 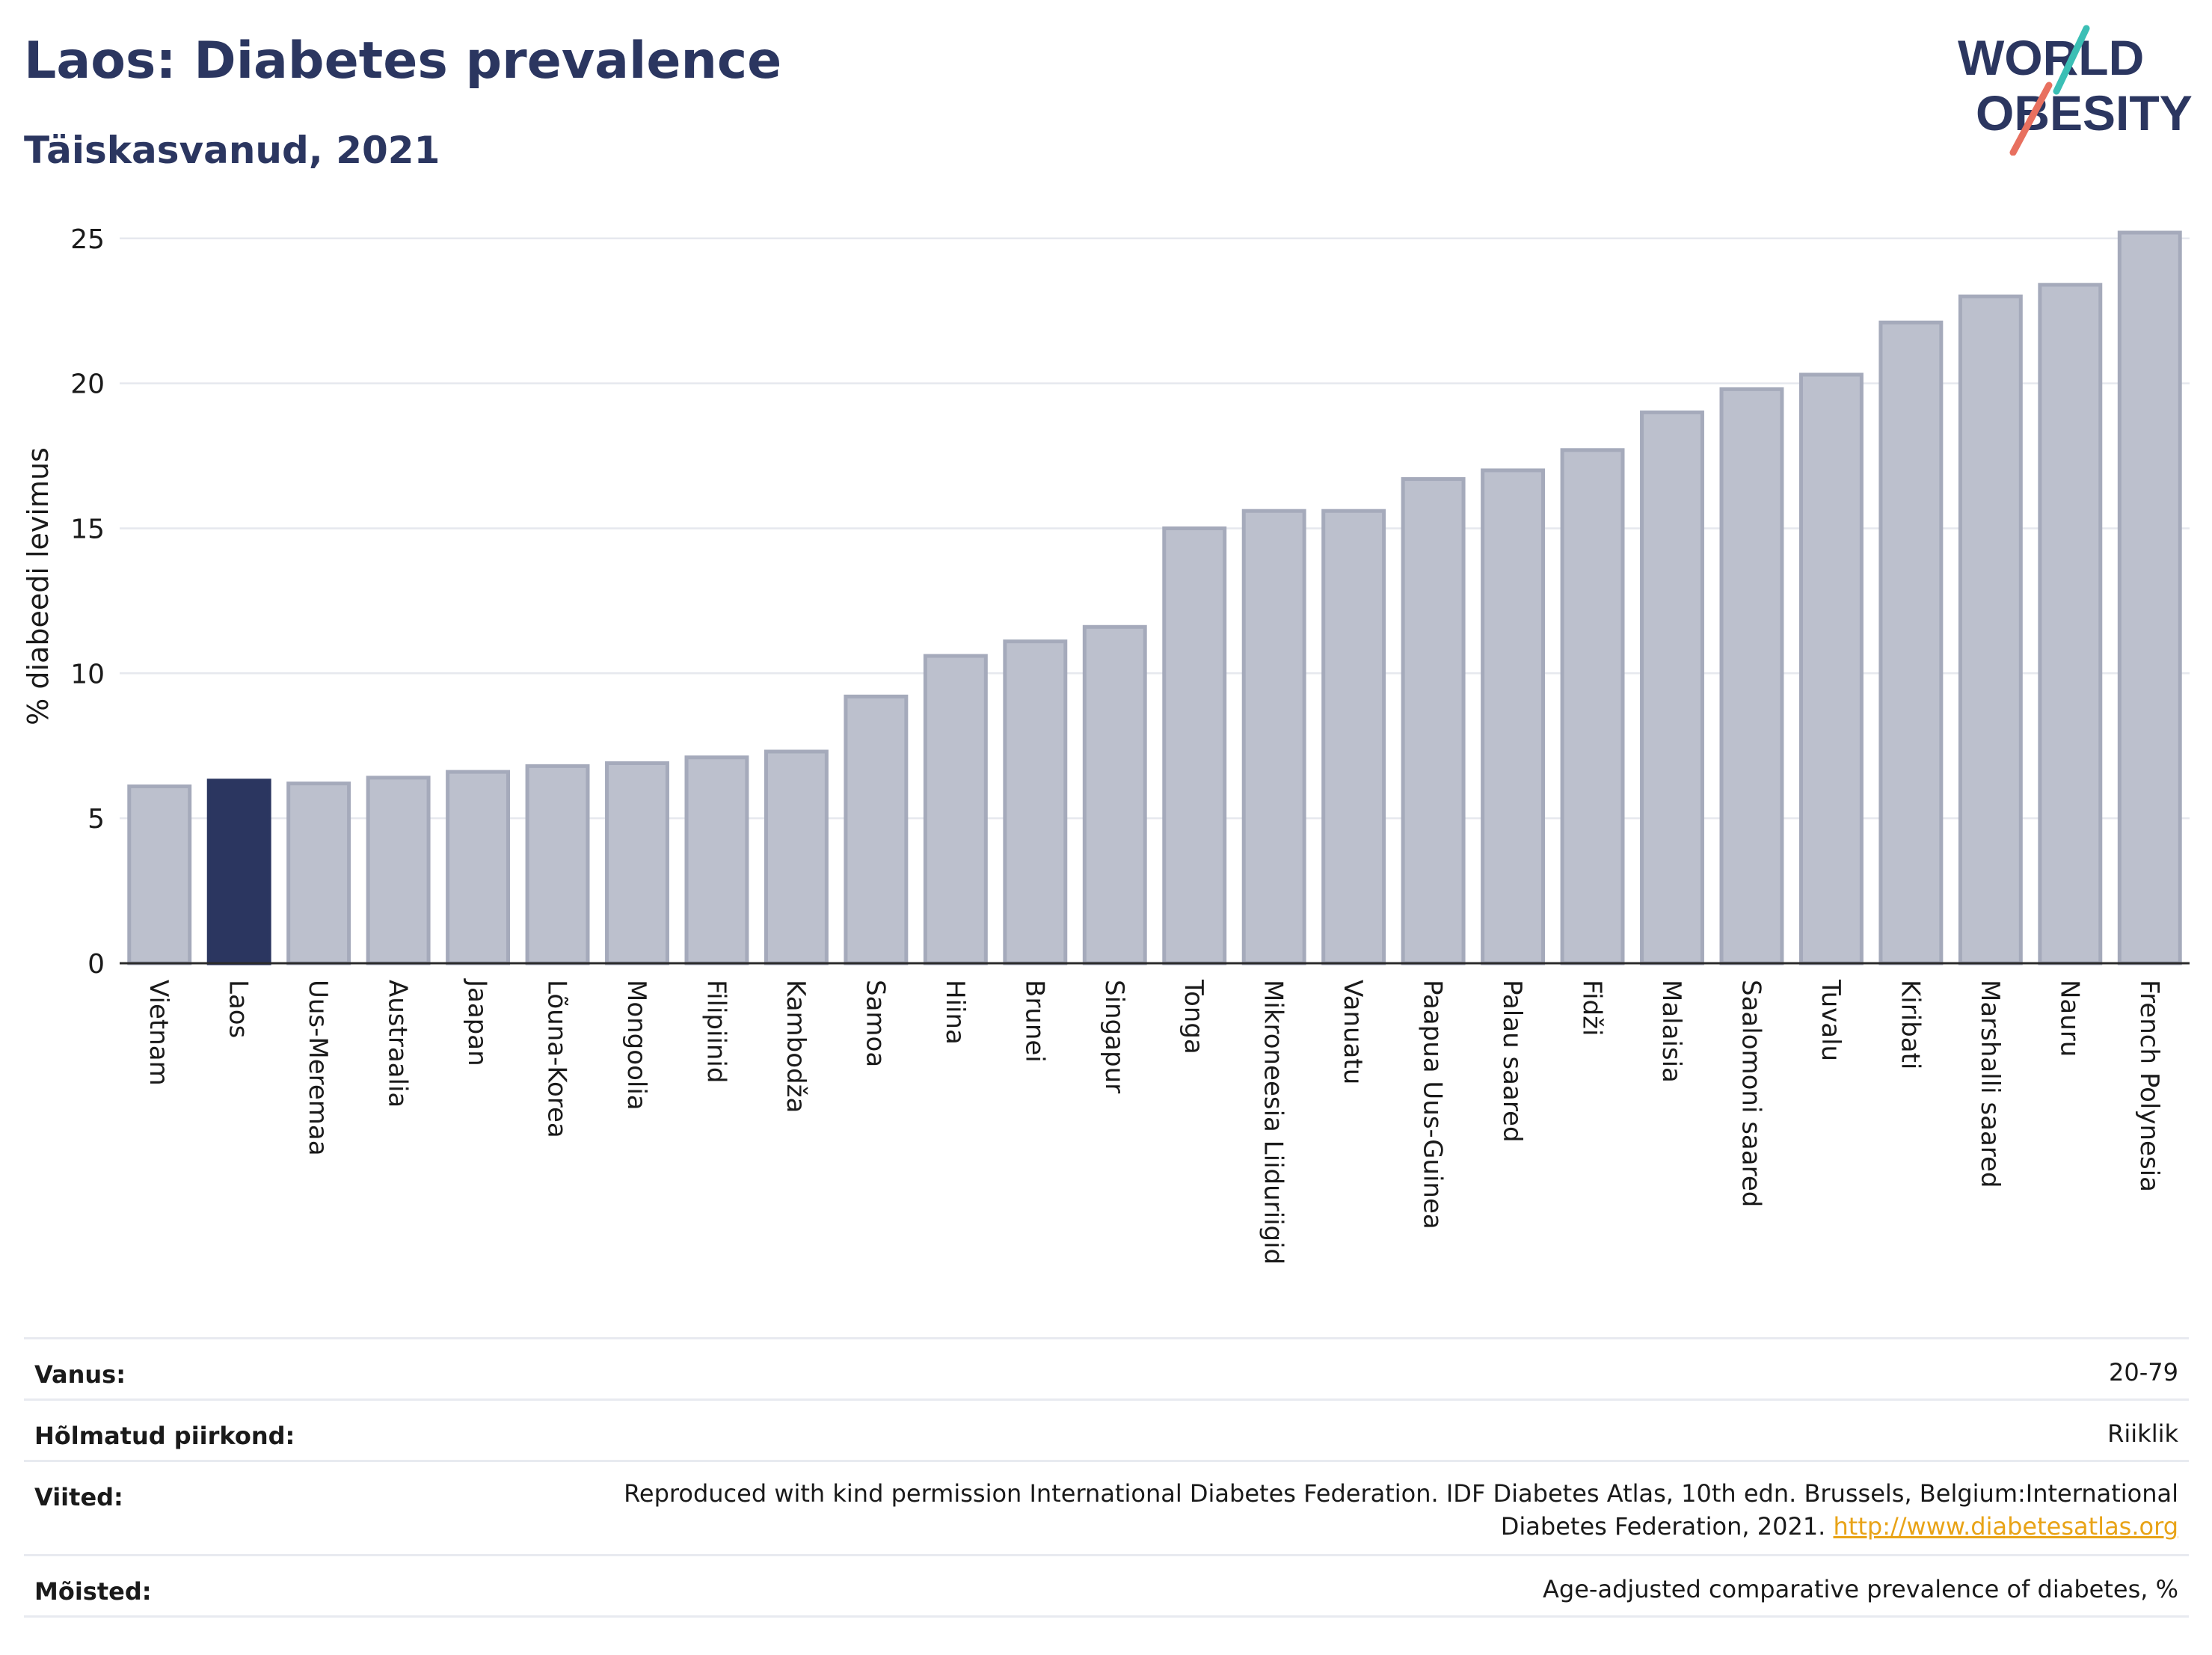 I want to click on bar-malaisia, so click(x=1672, y=687).